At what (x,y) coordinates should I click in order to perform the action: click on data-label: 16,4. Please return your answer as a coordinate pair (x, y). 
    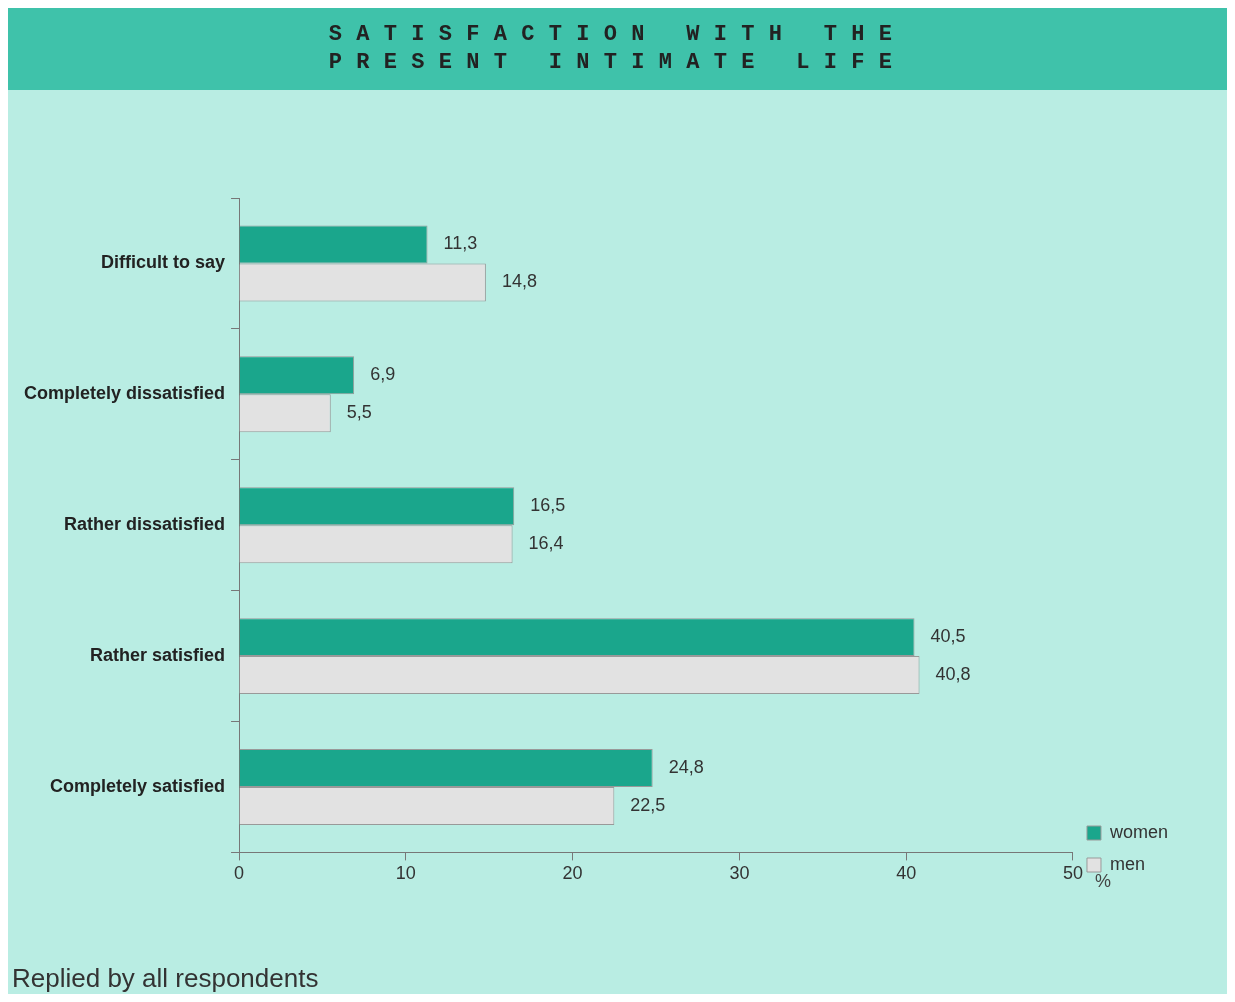
    Looking at the image, I should click on (546, 543).